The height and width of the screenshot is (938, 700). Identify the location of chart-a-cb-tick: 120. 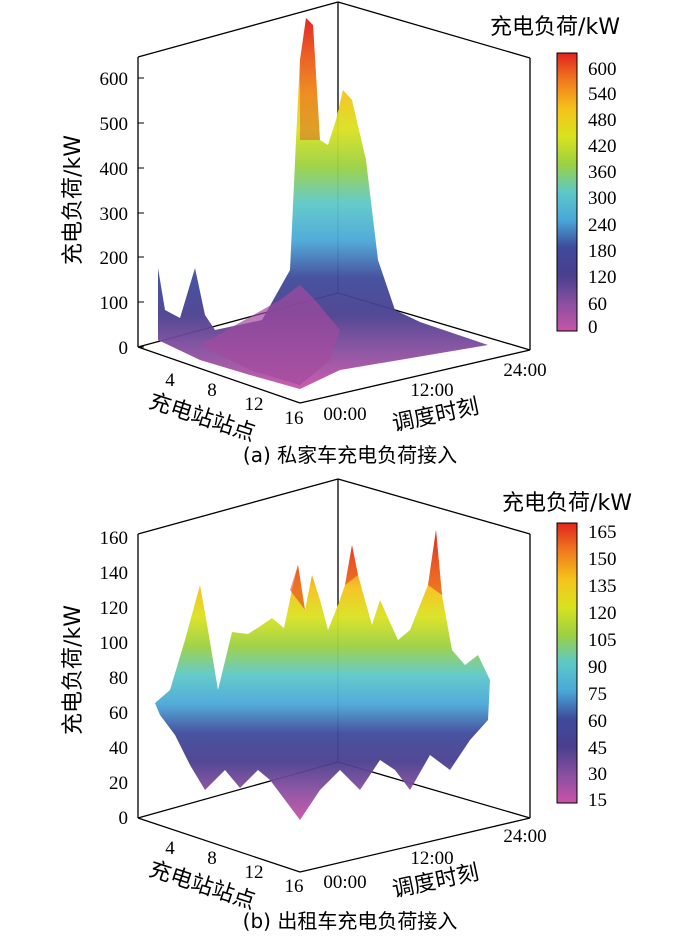
(602, 277).